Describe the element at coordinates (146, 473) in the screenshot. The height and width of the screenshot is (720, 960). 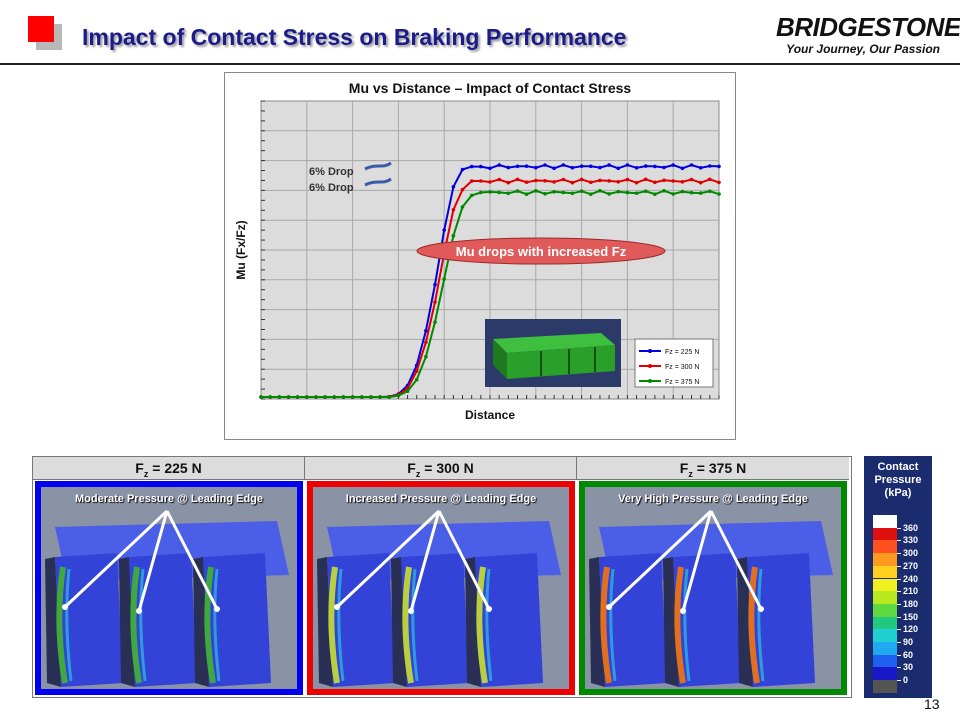
I see `panel-header-subscript: z` at that location.